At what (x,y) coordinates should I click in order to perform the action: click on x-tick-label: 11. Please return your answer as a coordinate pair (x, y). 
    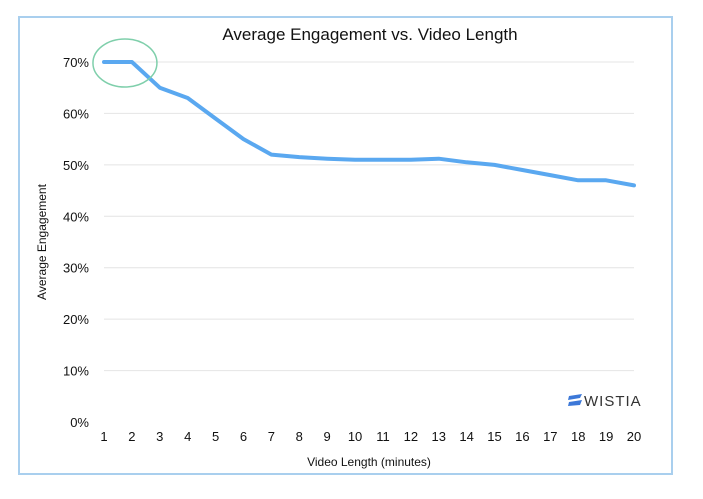
    Looking at the image, I should click on (383, 436).